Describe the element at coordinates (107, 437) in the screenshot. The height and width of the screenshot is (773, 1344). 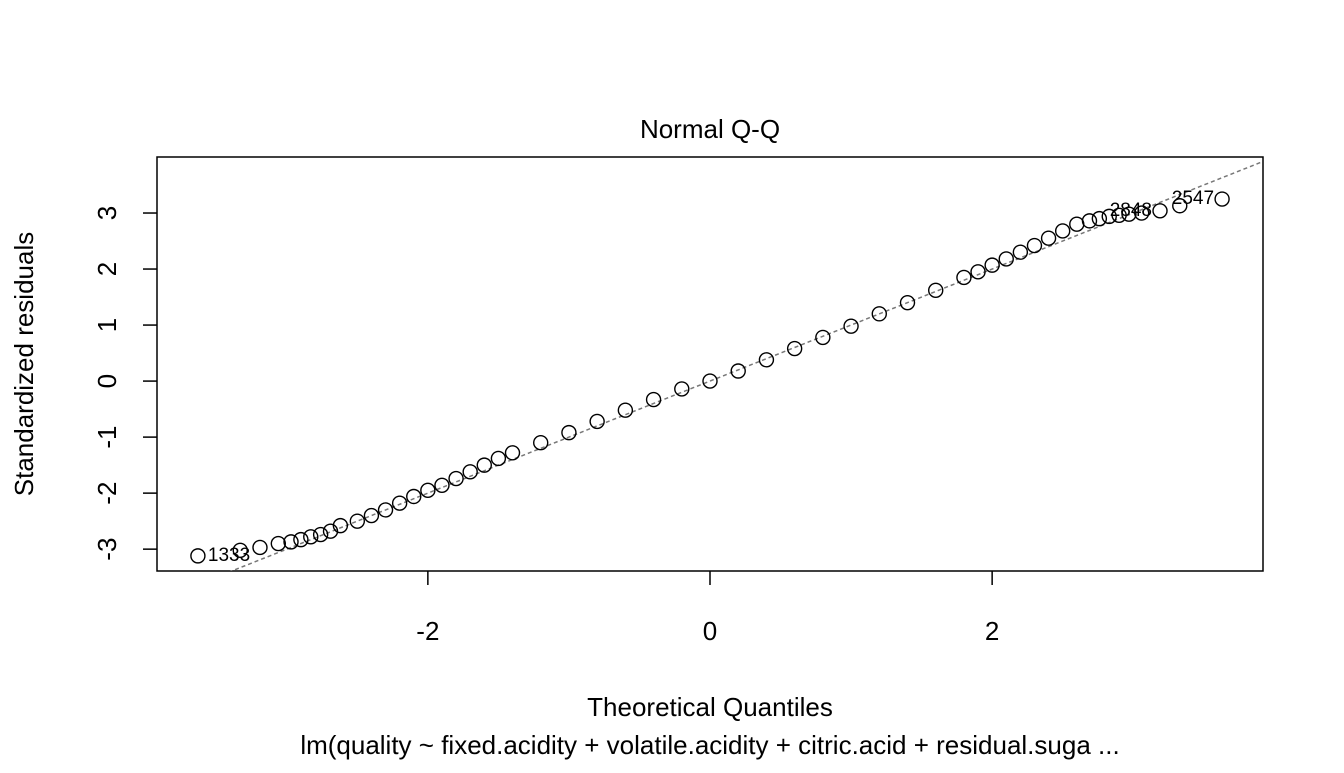
I see `y-tick-label: -1` at that location.